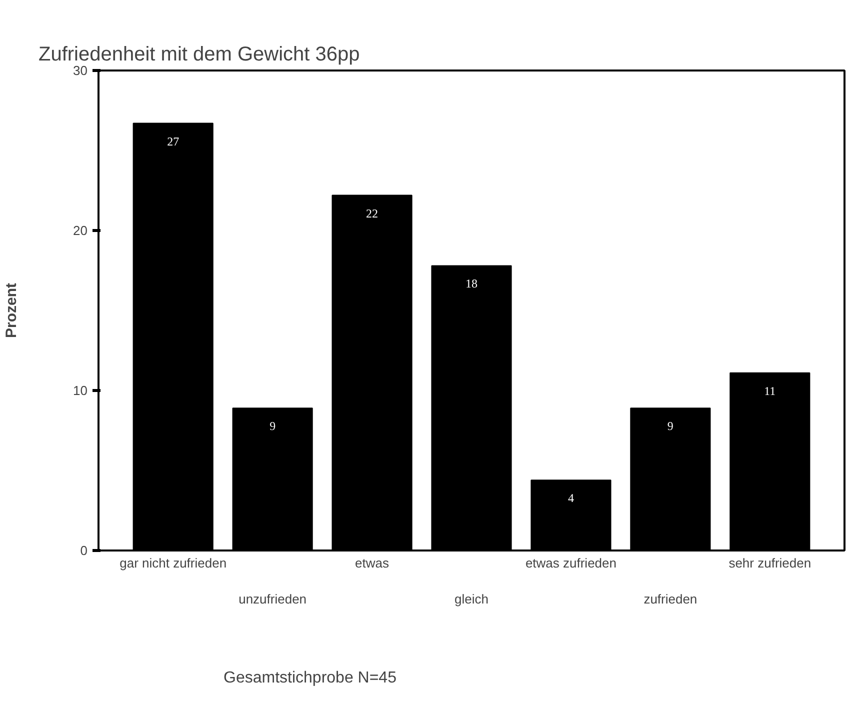 The image size is (856, 714). Describe the element at coordinates (671, 599) in the screenshot. I see `x-tick-label: zufrieden` at that location.